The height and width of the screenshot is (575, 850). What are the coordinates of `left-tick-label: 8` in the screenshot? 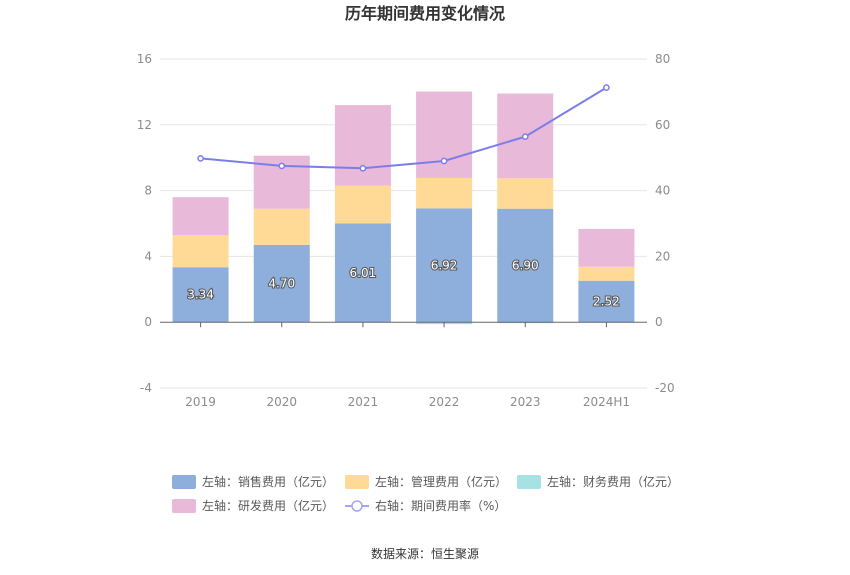 It's located at (148, 191).